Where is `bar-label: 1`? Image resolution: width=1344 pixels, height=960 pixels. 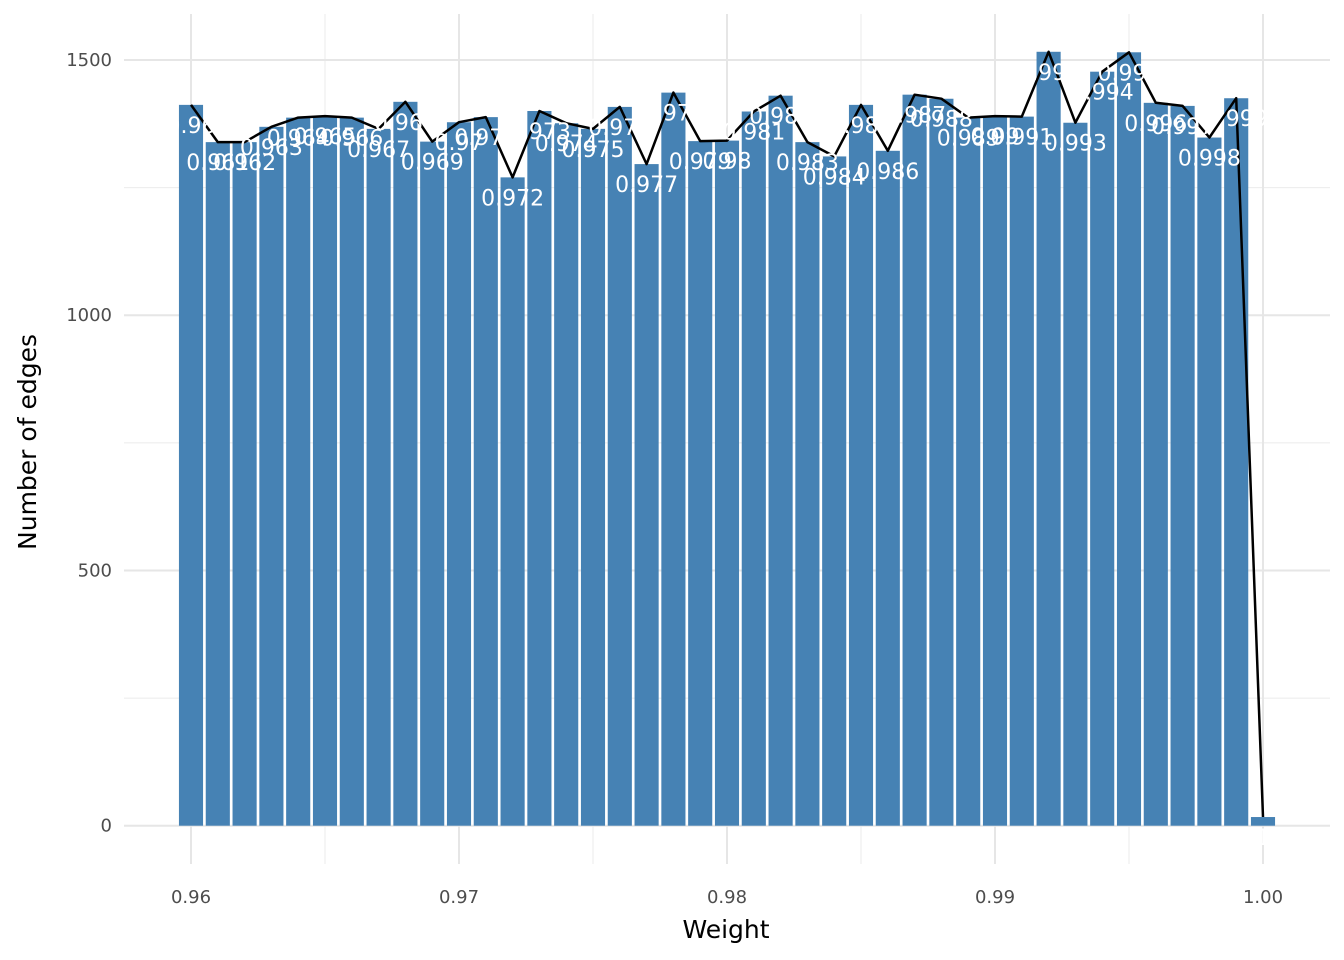
bar-label: 1 is located at coordinates (1263, 838).